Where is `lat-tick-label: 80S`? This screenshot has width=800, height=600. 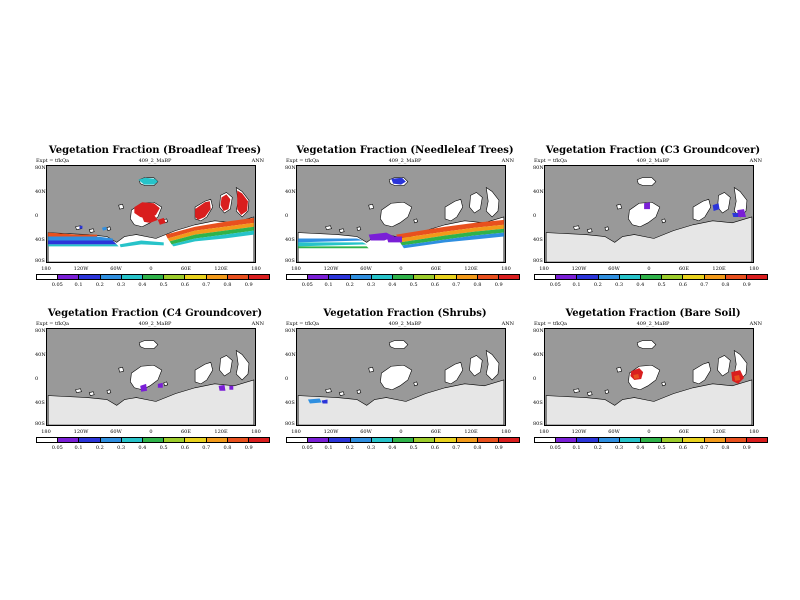 lat-tick-label: 80S is located at coordinates (538, 261).